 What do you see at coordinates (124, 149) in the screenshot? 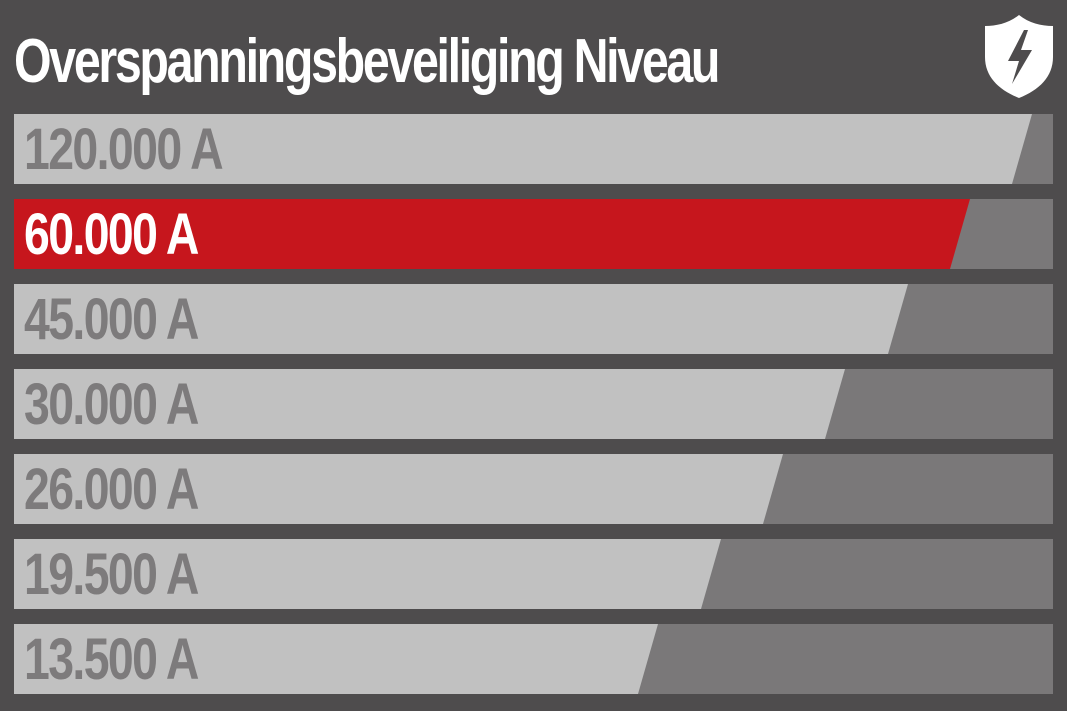
I see `level-label: 120.000 A` at bounding box center [124, 149].